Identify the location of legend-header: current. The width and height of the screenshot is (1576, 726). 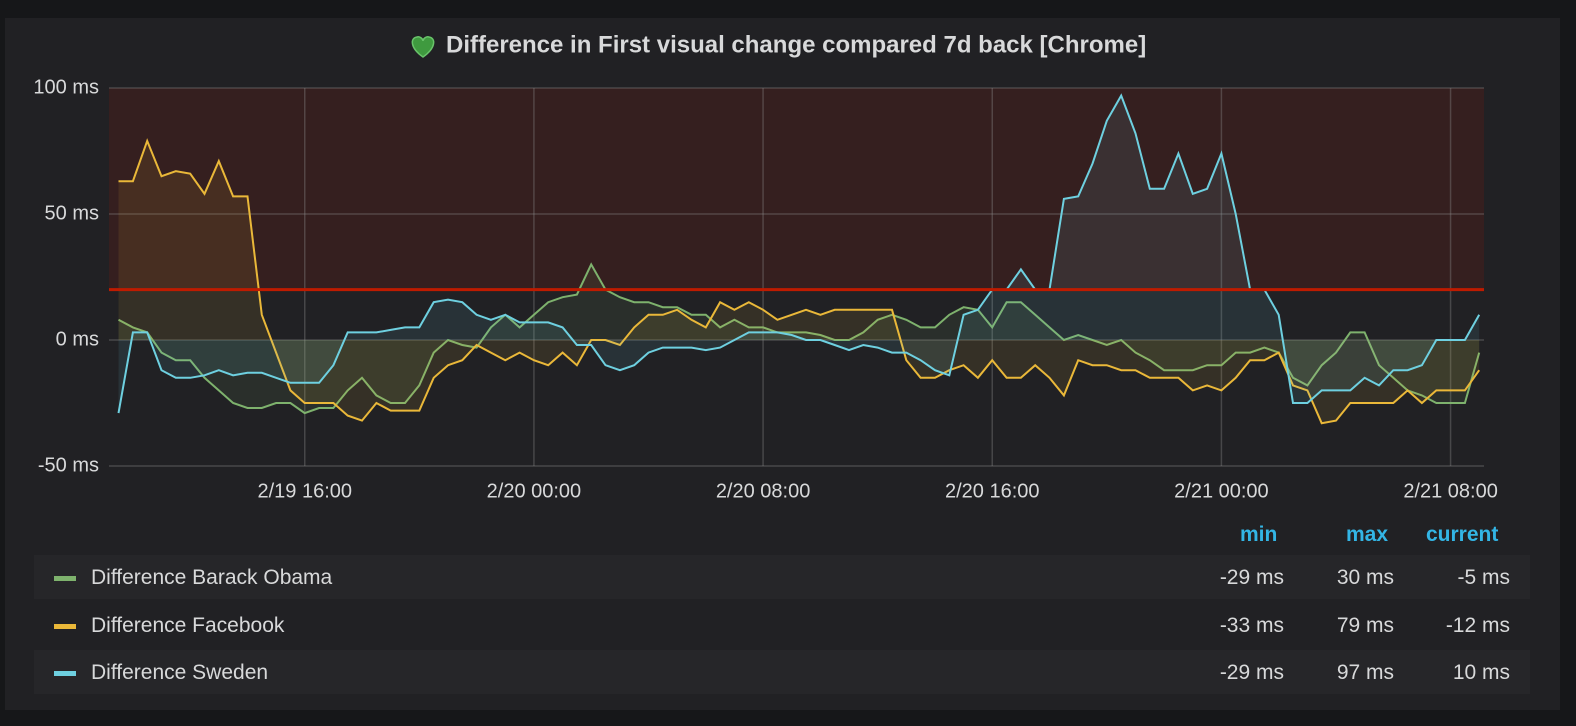
(1462, 534).